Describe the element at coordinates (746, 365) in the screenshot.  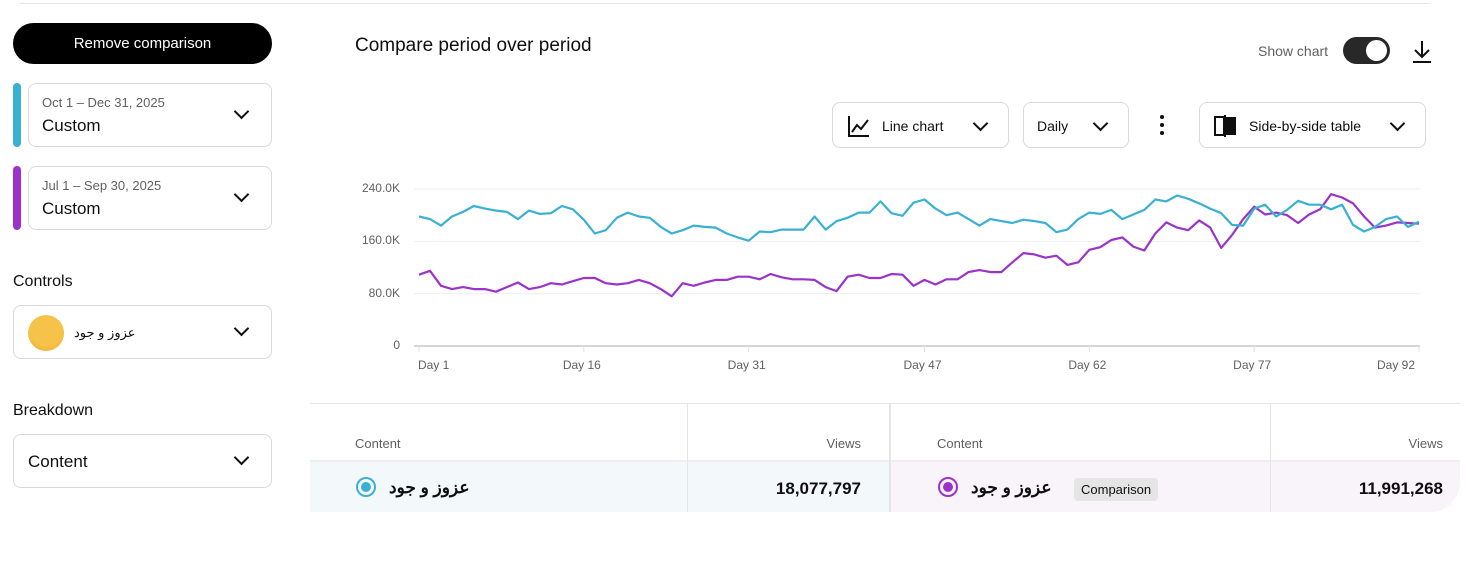
I see `x-tick-label: Day 31` at that location.